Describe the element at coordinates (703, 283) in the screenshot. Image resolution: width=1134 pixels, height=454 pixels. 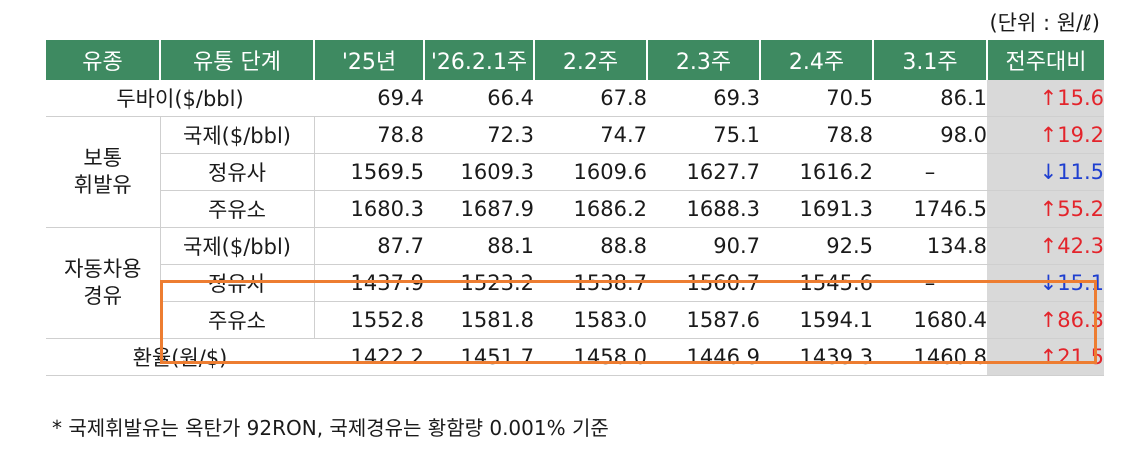
I see `table-cell: 1560.7` at that location.